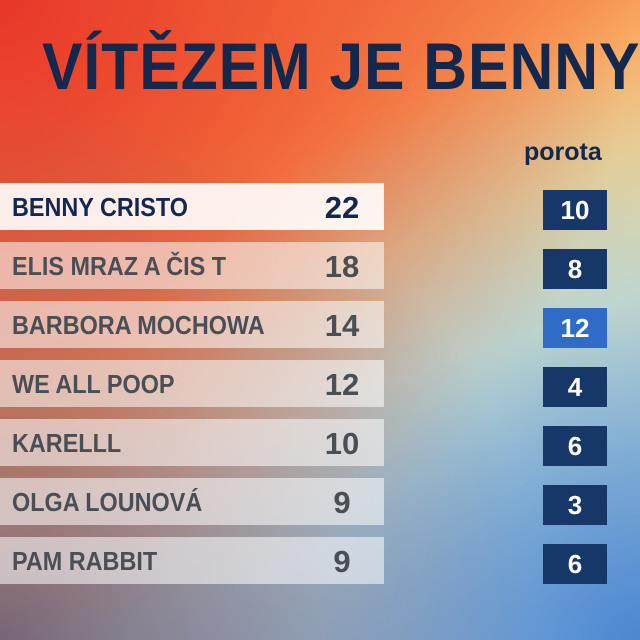 This screenshot has width=640, height=640. Describe the element at coordinates (342, 266) in the screenshot. I see `total-points: 18` at that location.